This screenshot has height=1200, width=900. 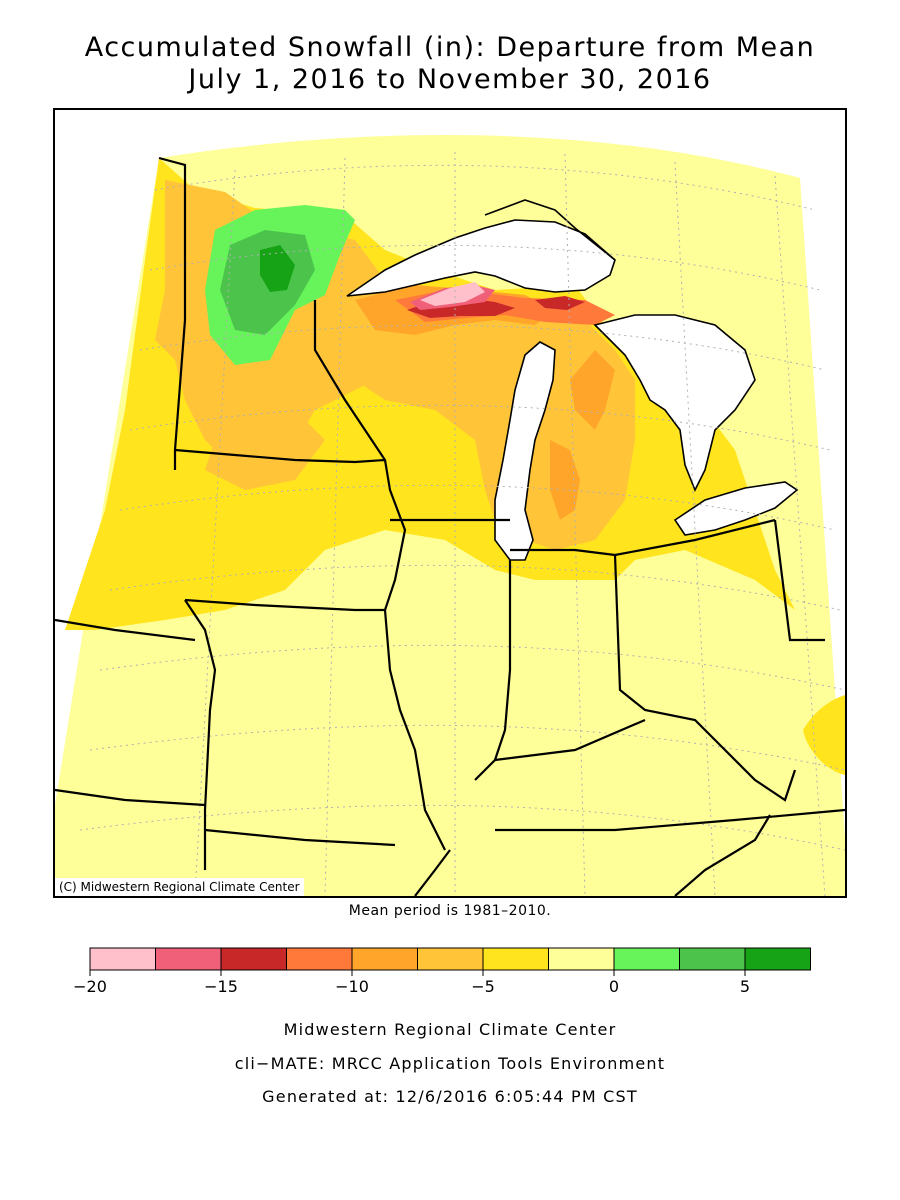 I want to click on legend-tick-label: 5, so click(x=745, y=986).